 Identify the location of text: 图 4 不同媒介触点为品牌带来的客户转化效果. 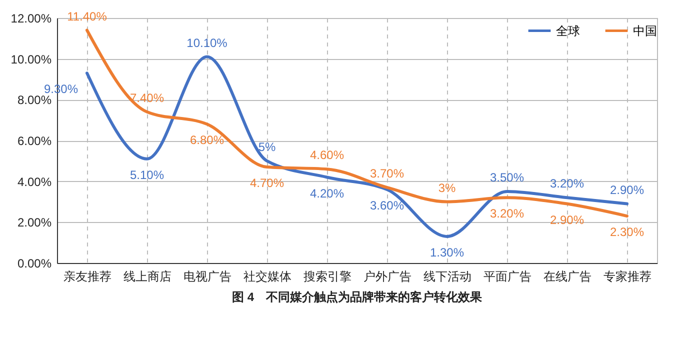
(357, 297).